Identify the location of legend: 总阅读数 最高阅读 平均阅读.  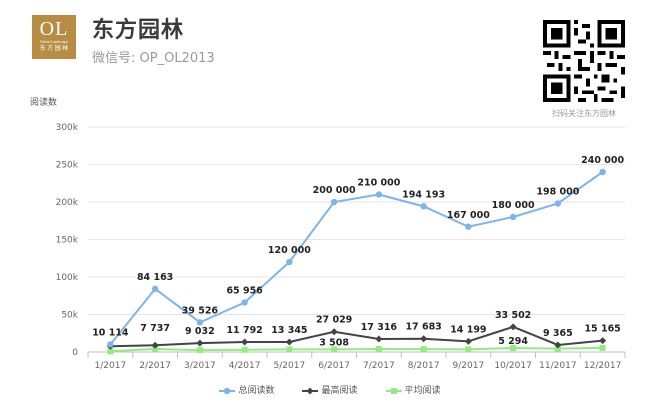
(330, 389).